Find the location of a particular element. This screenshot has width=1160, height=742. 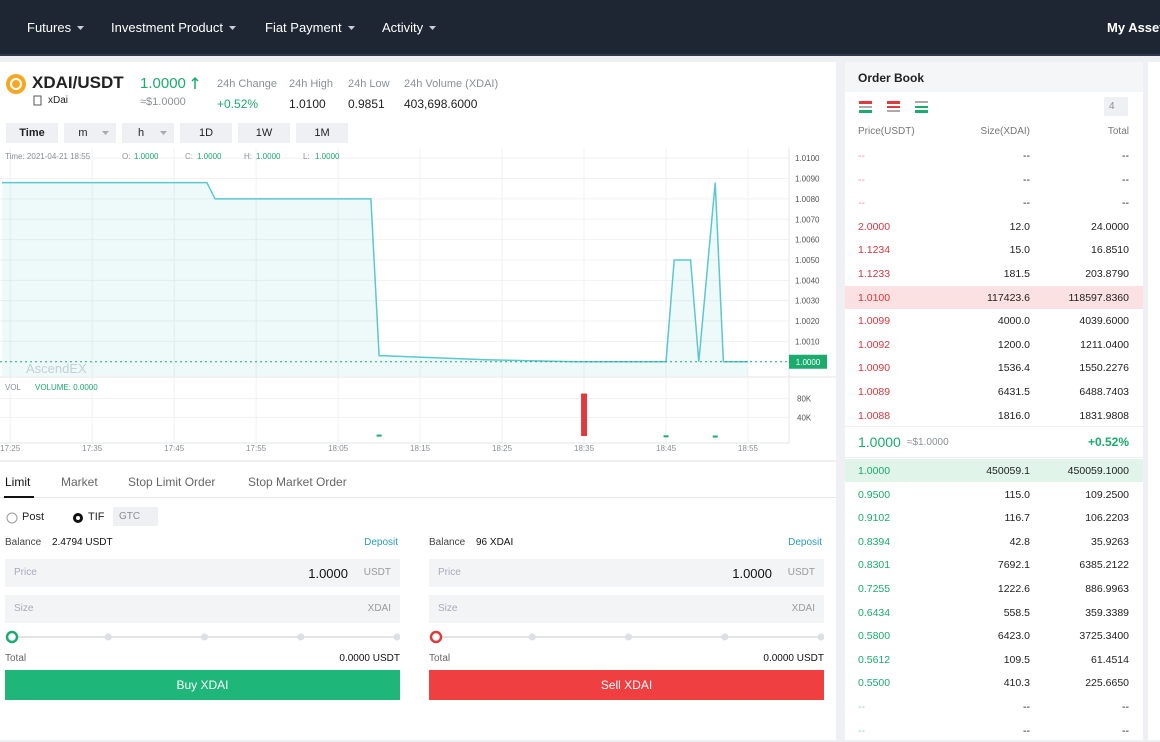

nav-item: Activity is located at coordinates (403, 27).